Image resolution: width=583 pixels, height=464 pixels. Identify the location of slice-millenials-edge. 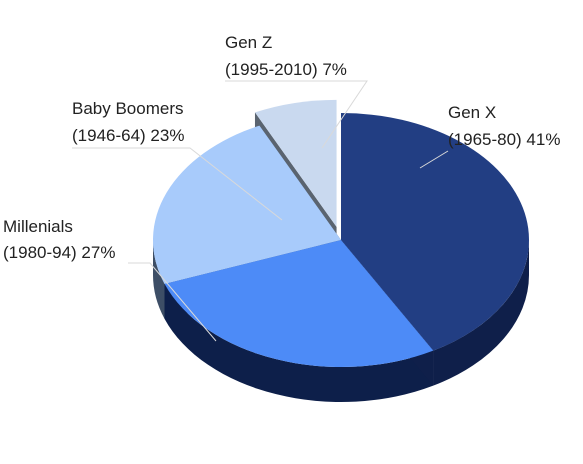
(299, 342).